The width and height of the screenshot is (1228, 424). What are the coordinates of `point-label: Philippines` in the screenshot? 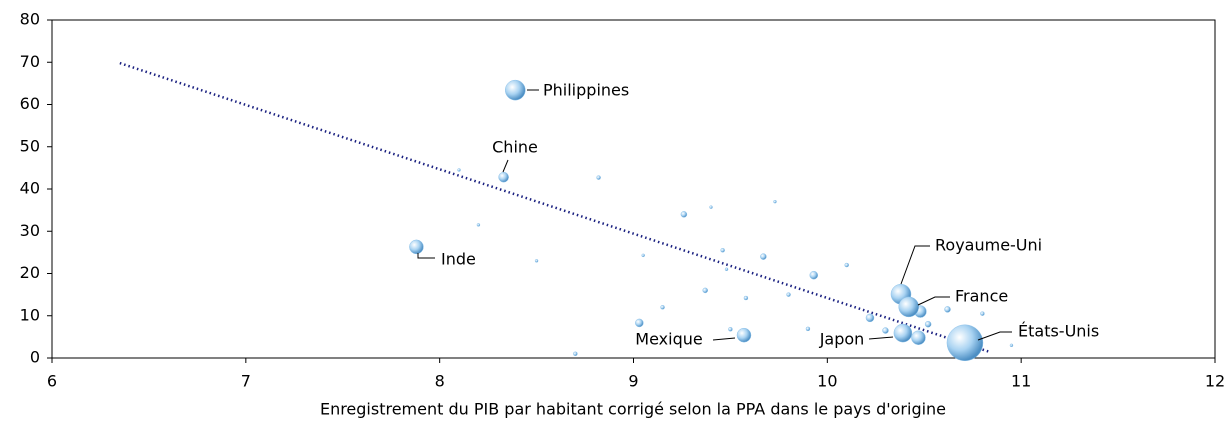 It's located at (586, 90).